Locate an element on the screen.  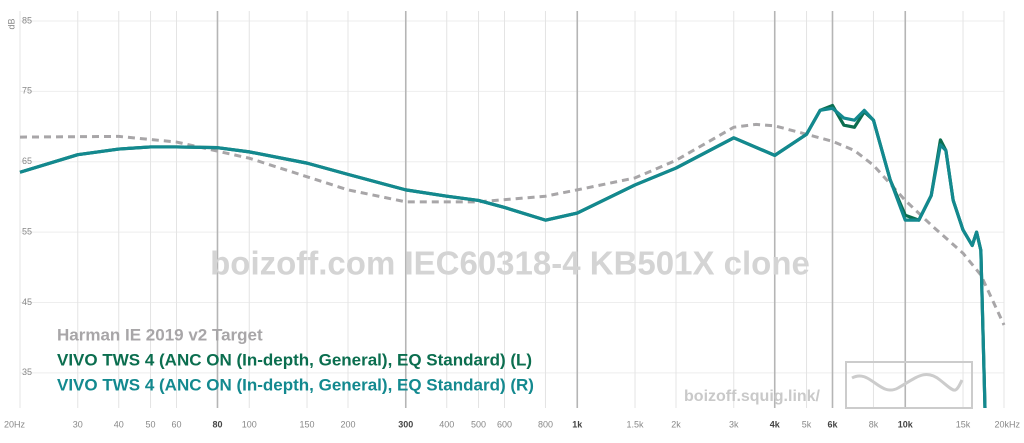
x-tick-label: 15k is located at coordinates (963, 424).